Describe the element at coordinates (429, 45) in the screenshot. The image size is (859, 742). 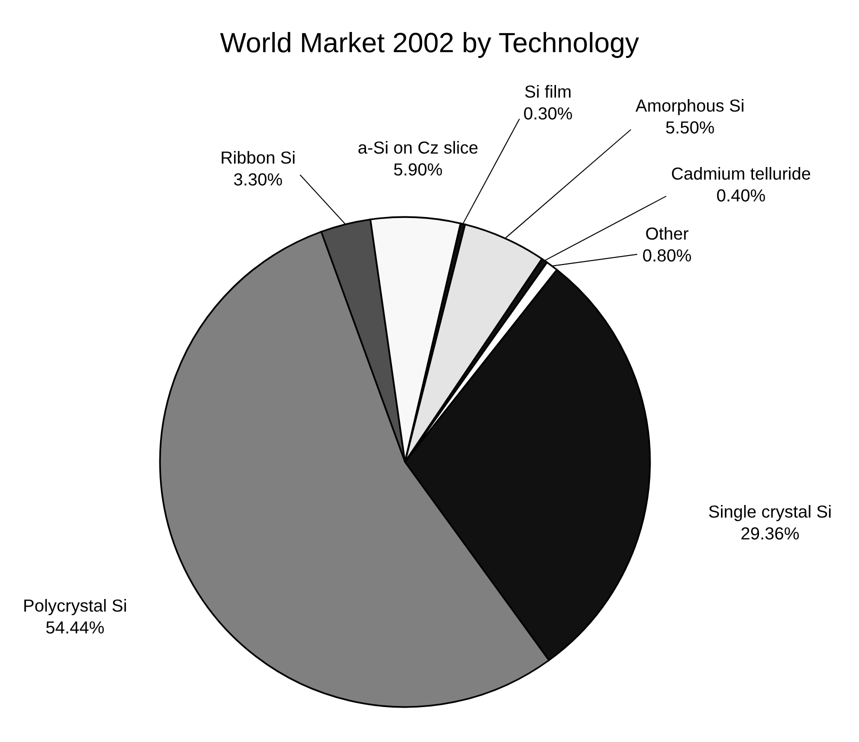
I see `chart-title: World Market 2002 by Technology` at that location.